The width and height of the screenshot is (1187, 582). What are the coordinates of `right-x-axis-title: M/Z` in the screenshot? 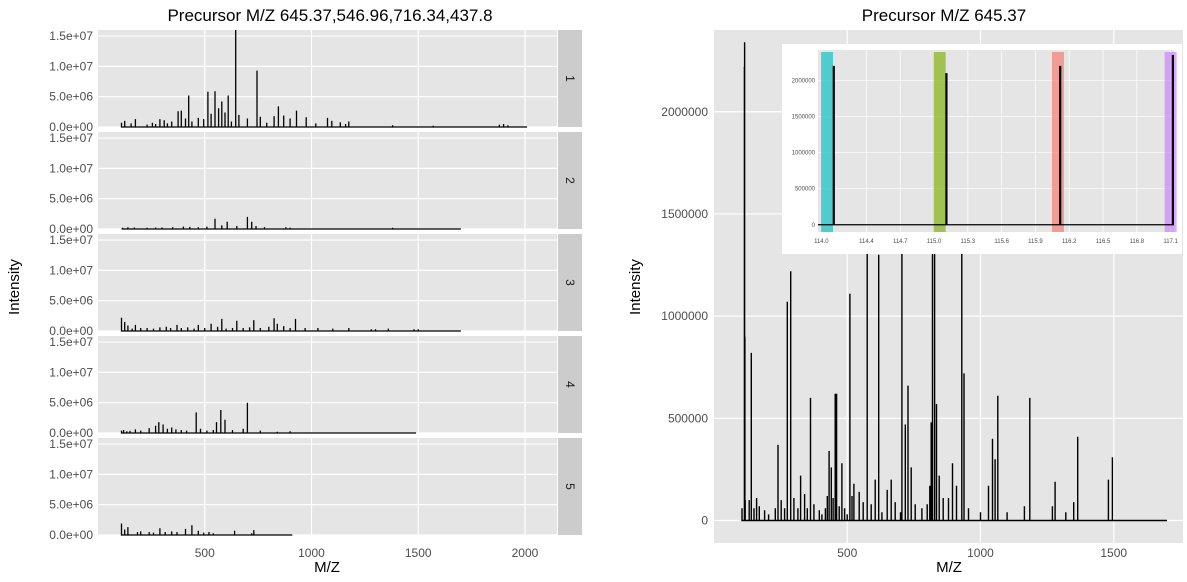 It's located at (949, 567).